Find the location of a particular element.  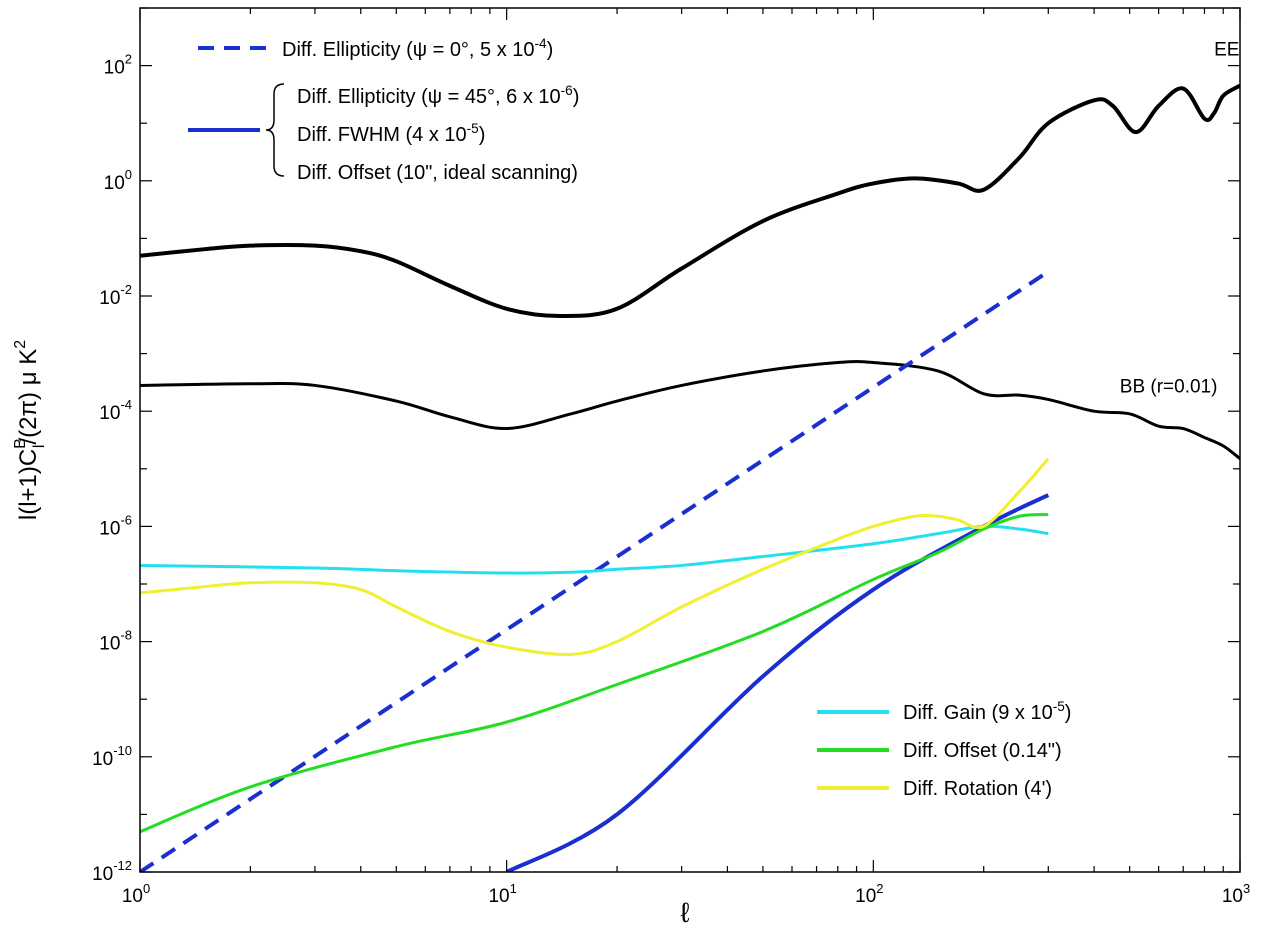

legend-bottom-label-2-text: Diff. Rotation (4') is located at coordinates (977, 789).